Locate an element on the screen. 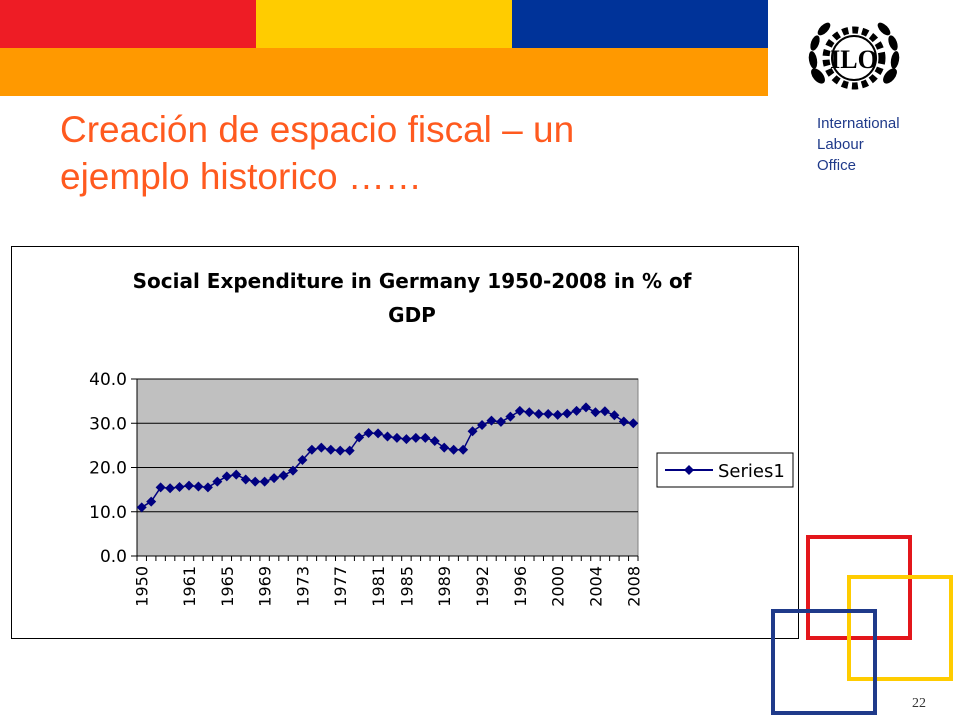 Image resolution: width=960 pixels, height=720 pixels. org-name: International Labour Office is located at coordinates (858, 144).